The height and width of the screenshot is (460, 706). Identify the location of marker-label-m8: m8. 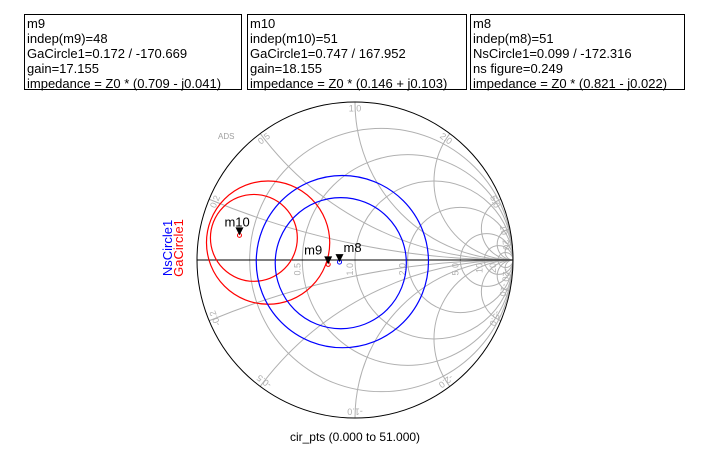
(352, 247).